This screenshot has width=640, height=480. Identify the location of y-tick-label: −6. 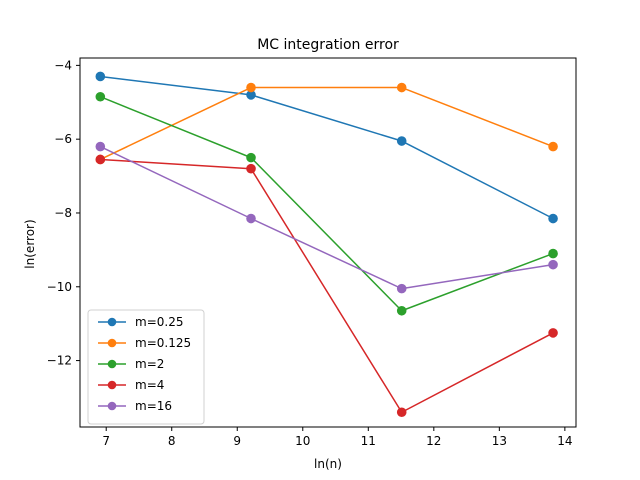
(63, 139).